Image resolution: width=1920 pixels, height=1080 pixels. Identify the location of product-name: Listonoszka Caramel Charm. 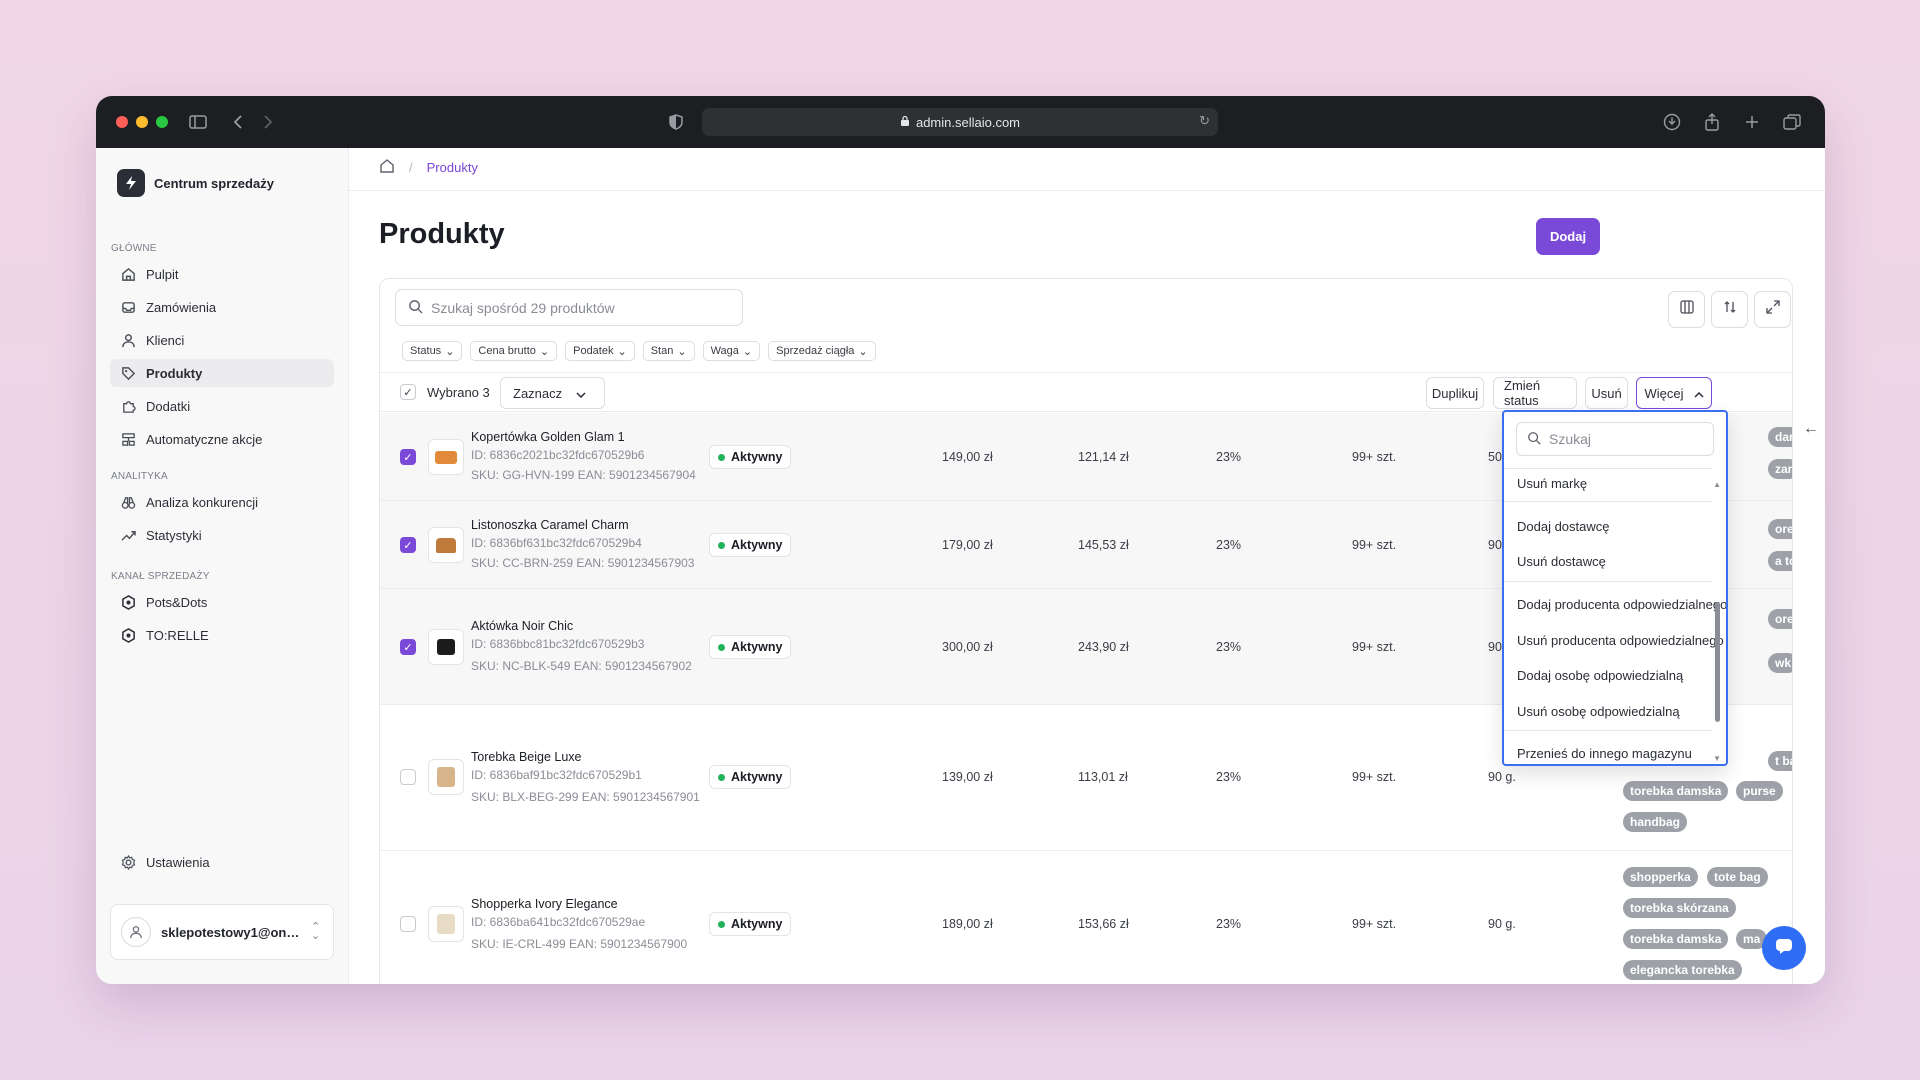
(550, 525).